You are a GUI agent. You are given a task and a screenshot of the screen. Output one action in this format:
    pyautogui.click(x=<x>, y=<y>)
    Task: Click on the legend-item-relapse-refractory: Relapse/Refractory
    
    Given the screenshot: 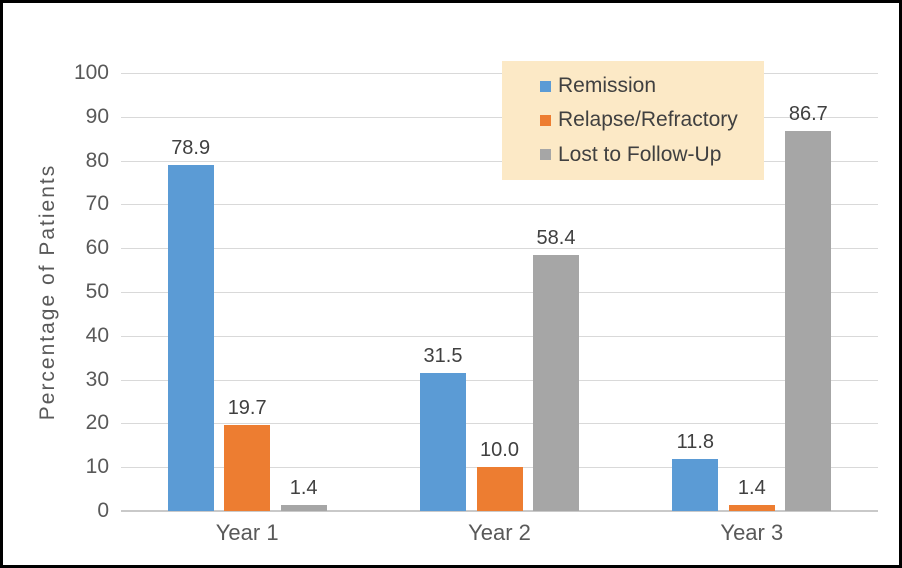 What is the action you would take?
    pyautogui.click(x=652, y=120)
    